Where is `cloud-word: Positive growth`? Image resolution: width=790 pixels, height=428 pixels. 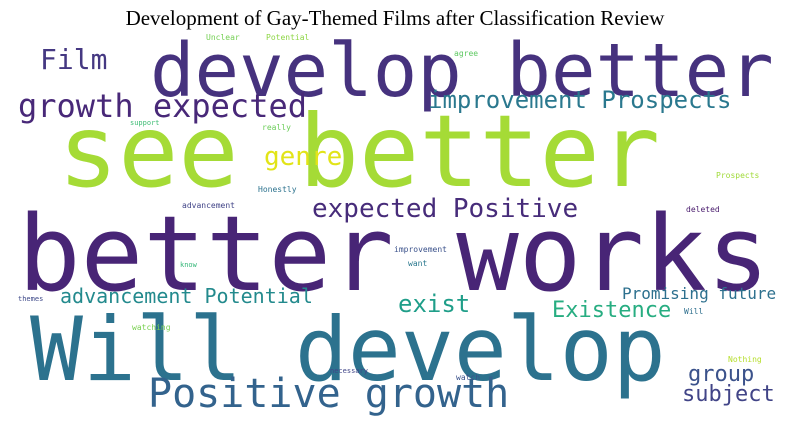 cloud-word: Positive growth is located at coordinates (329, 394).